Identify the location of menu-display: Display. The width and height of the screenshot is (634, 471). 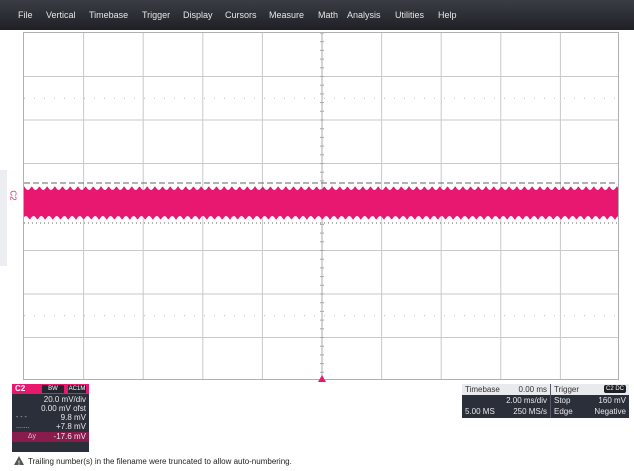
(198, 15).